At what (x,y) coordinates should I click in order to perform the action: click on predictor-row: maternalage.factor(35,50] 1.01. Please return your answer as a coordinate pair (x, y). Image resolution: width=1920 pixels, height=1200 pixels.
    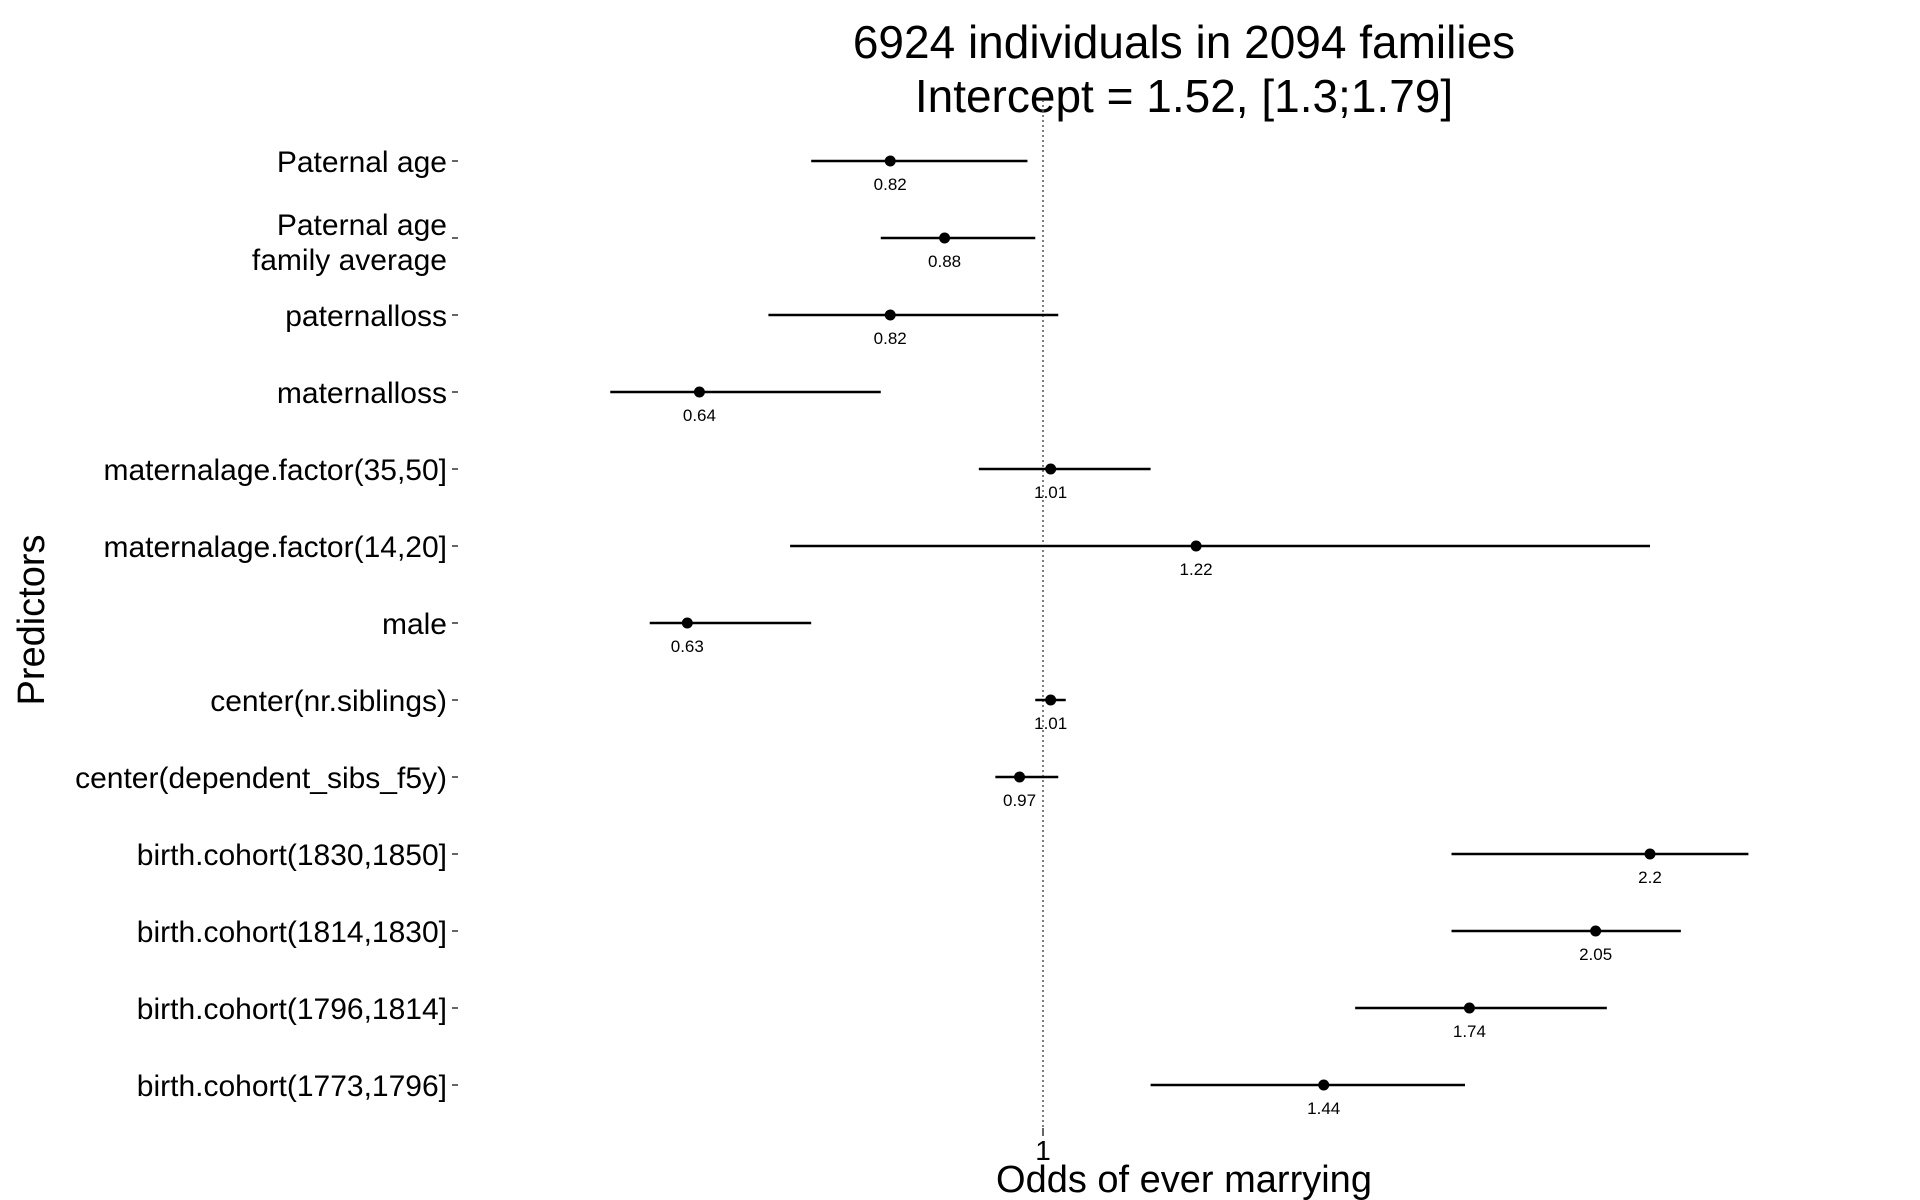
    Looking at the image, I should click on (627, 478).